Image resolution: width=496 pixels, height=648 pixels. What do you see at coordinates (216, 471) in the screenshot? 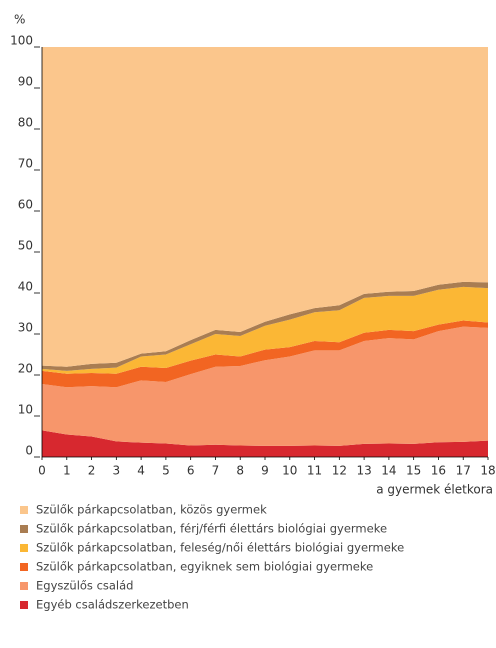
I see `x-tick-label: 7` at bounding box center [216, 471].